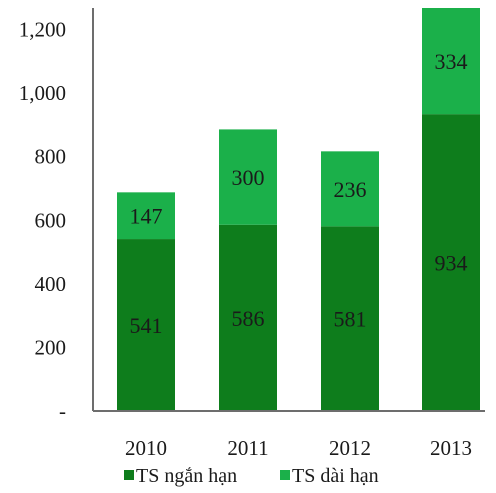 Image resolution: width=496 pixels, height=493 pixels. I want to click on data-label: 581, so click(350, 319).